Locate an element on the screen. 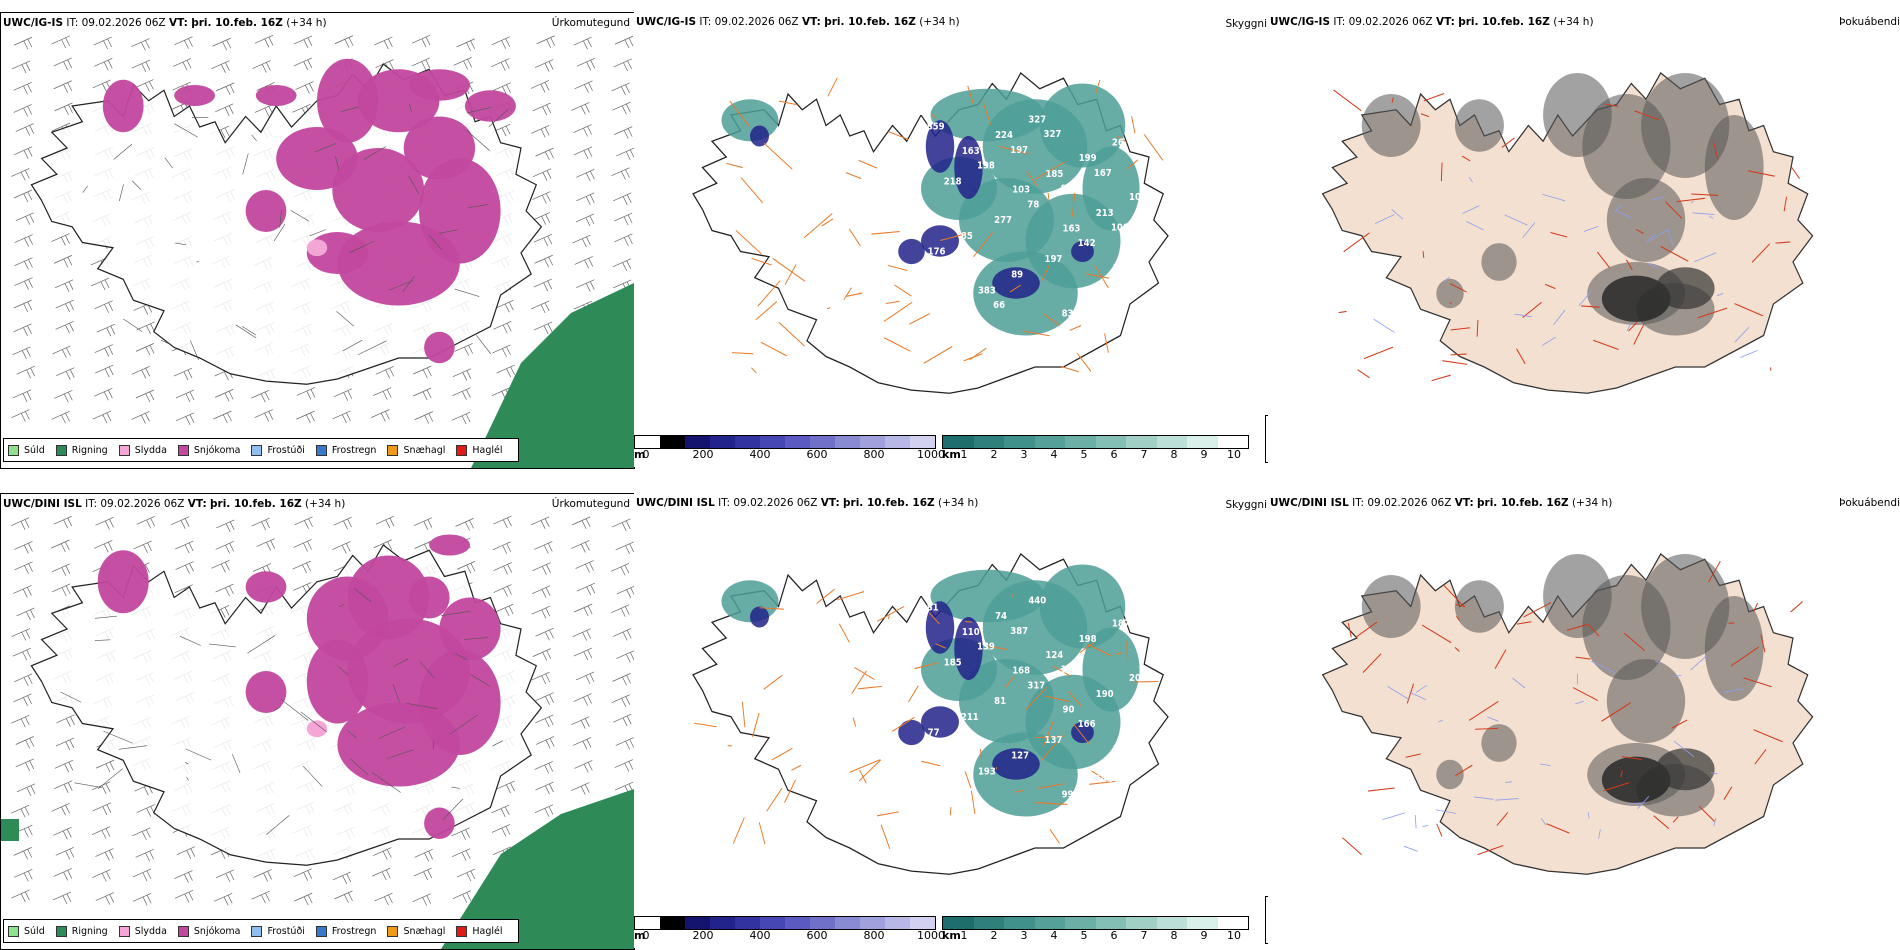 The width and height of the screenshot is (1900, 950). snow-depth-label: 122 is located at coordinates (921, 113).